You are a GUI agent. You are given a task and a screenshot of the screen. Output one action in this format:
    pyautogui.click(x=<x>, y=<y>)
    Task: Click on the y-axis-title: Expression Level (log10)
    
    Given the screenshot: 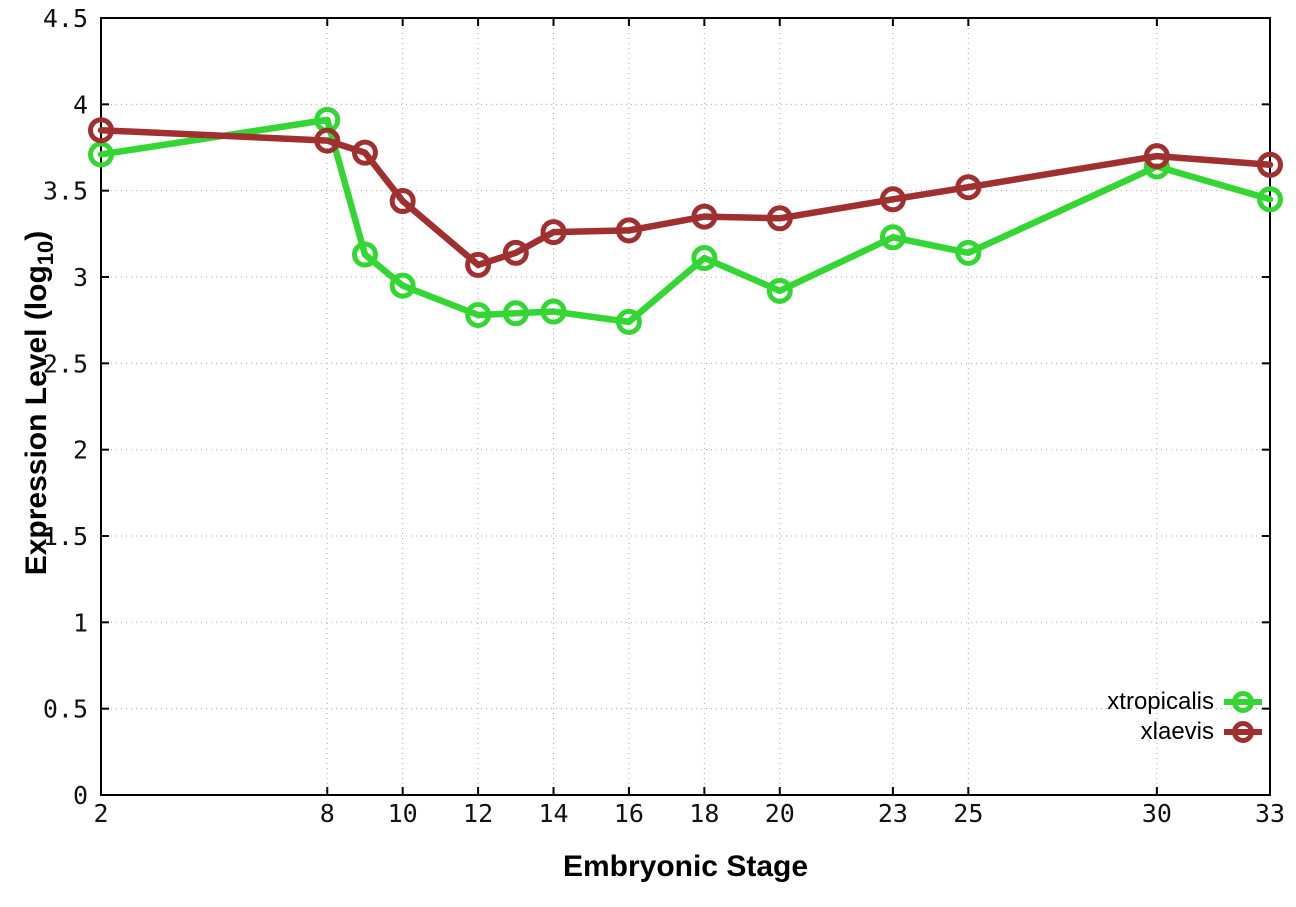 What is the action you would take?
    pyautogui.click(x=38, y=403)
    